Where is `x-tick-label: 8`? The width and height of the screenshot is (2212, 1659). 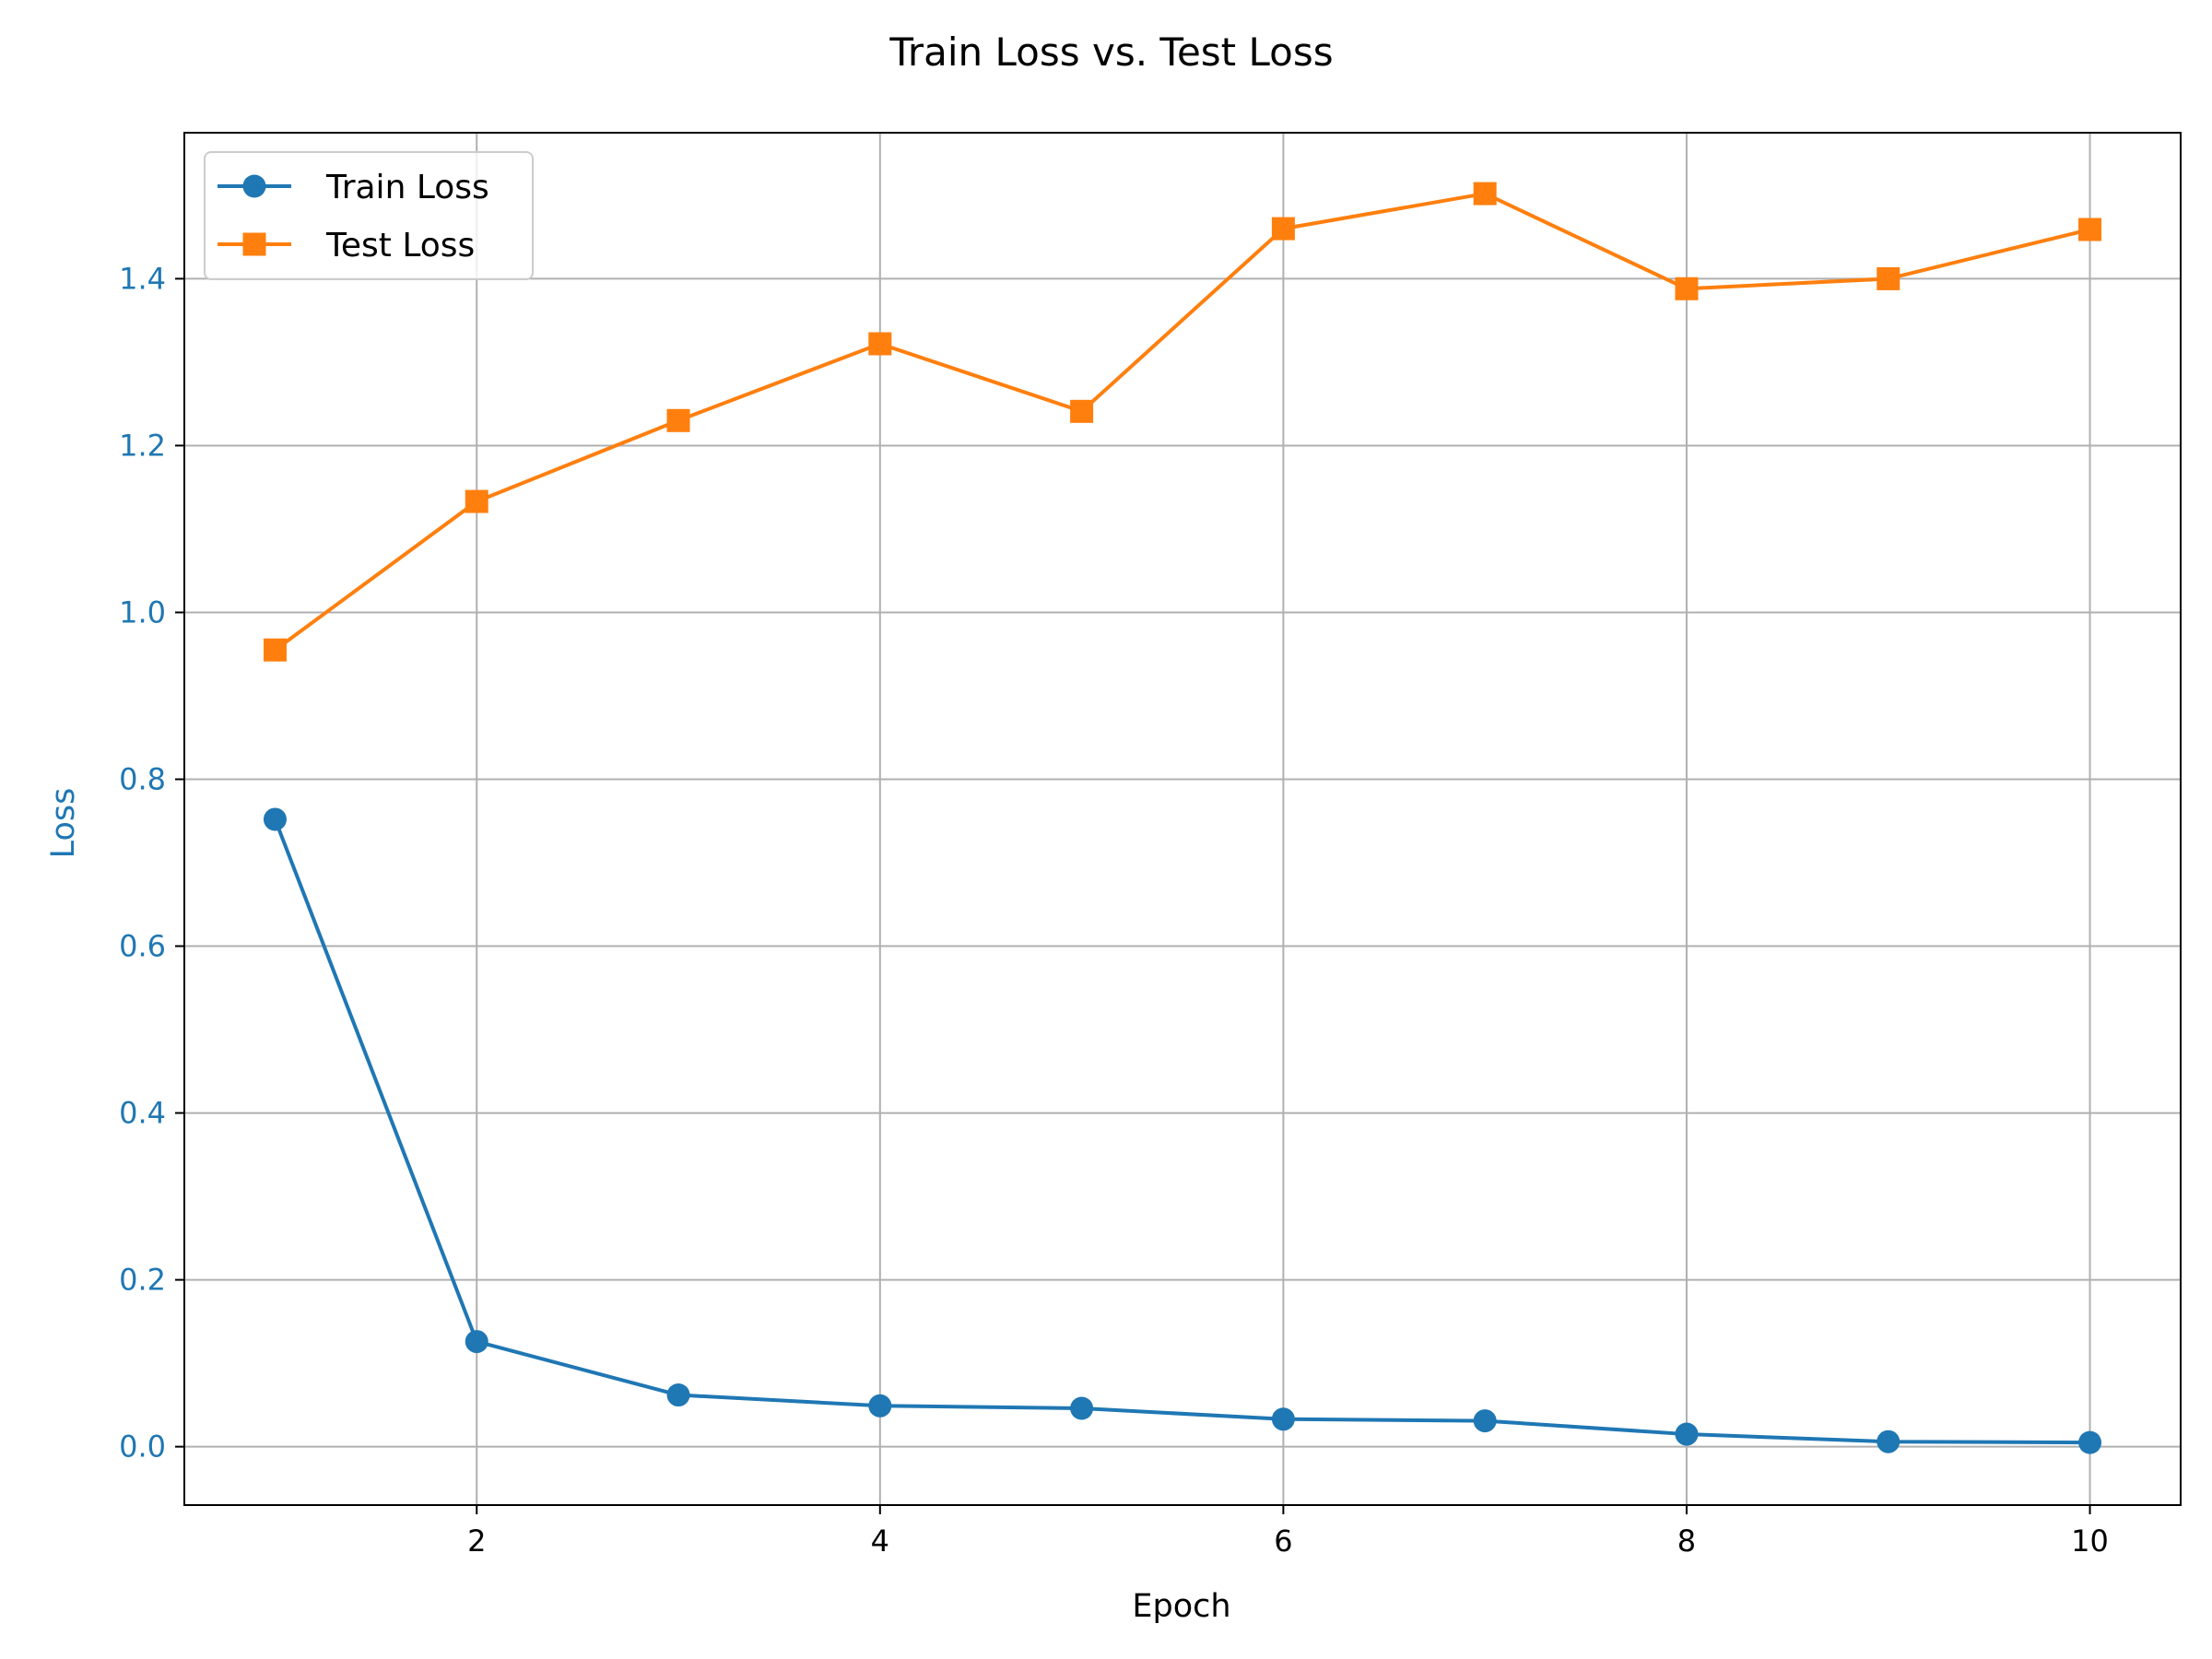
x-tick-label: 8 is located at coordinates (1686, 1541).